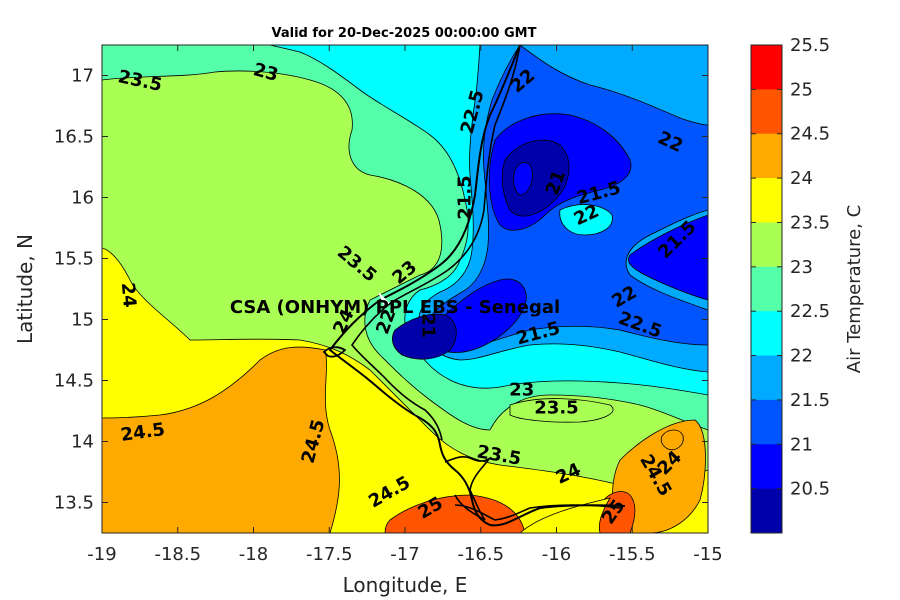  What do you see at coordinates (810, 222) in the screenshot?
I see `colorbar-tick-label: 23.5` at bounding box center [810, 222].